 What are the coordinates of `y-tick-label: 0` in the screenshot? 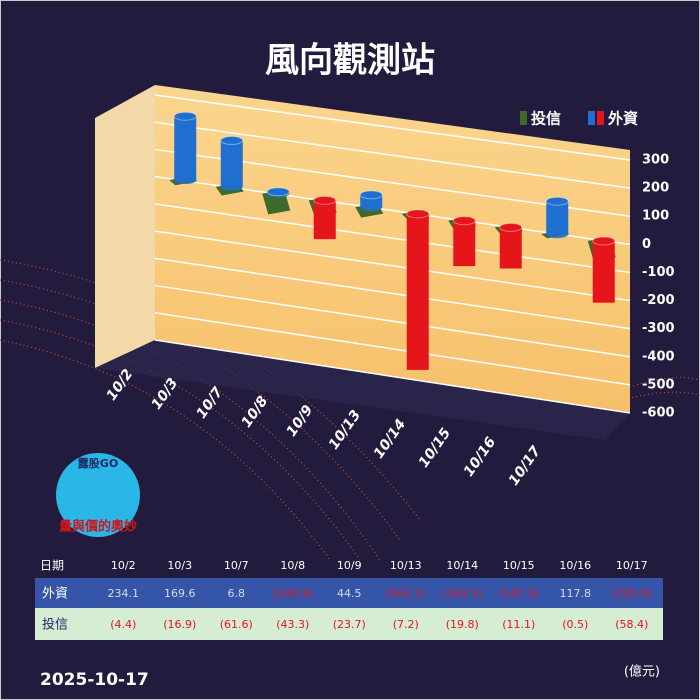 It's located at (646, 244).